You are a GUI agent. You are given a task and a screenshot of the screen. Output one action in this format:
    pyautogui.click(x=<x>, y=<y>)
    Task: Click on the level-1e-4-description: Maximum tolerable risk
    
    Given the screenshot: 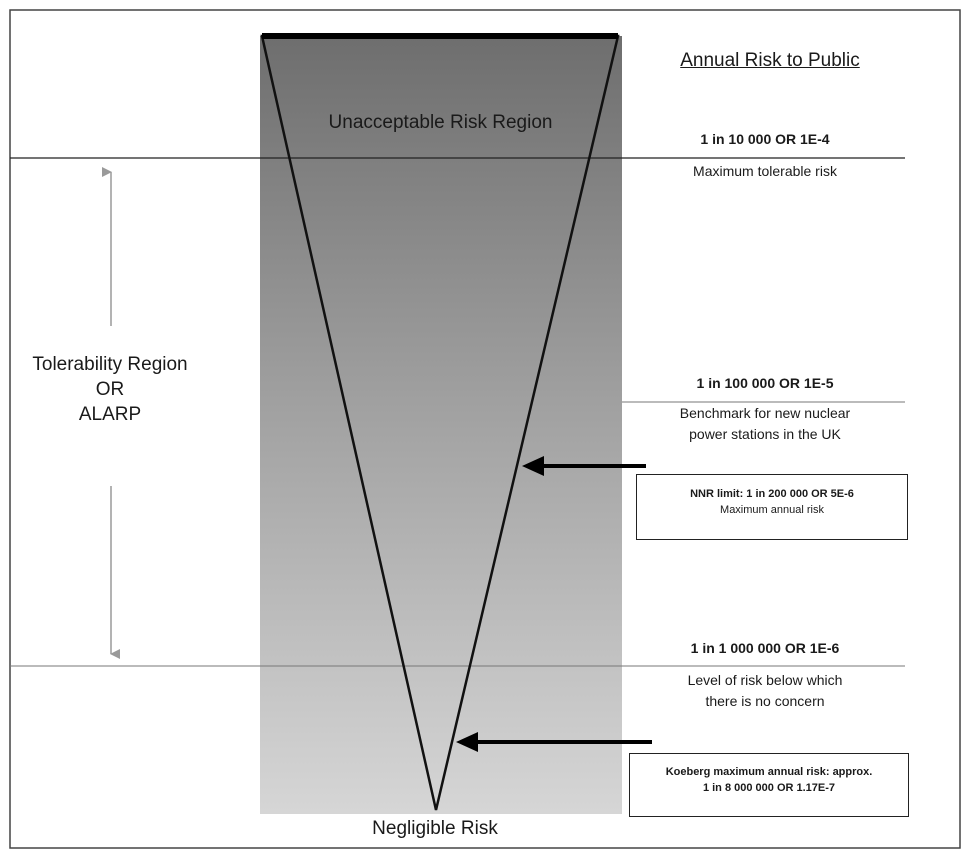 What is the action you would take?
    pyautogui.click(x=765, y=171)
    